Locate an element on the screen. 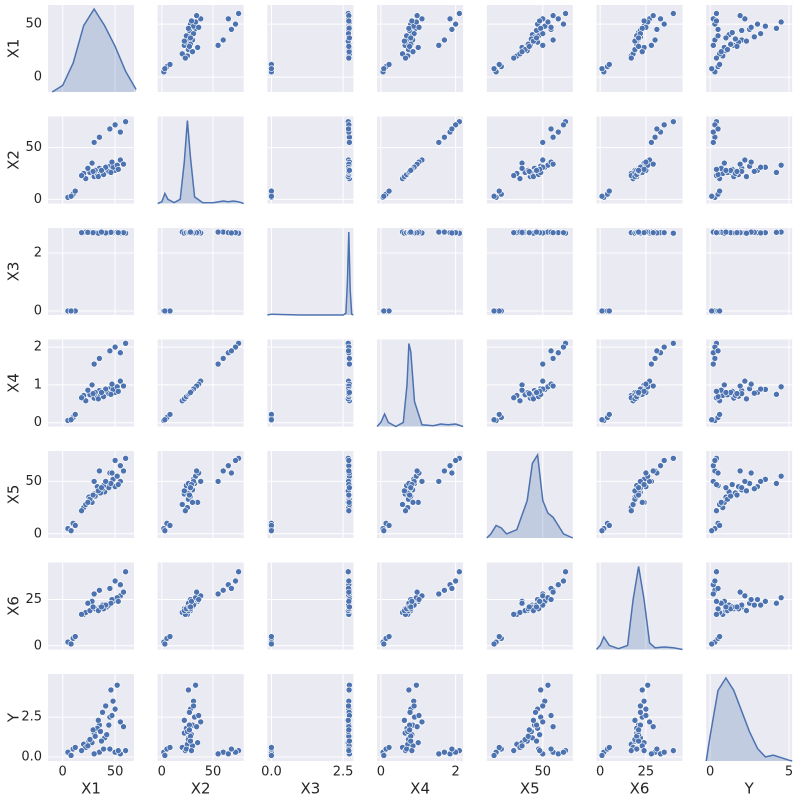 The image size is (800, 801). x-tick-label: 50 is located at coordinates (115, 772).